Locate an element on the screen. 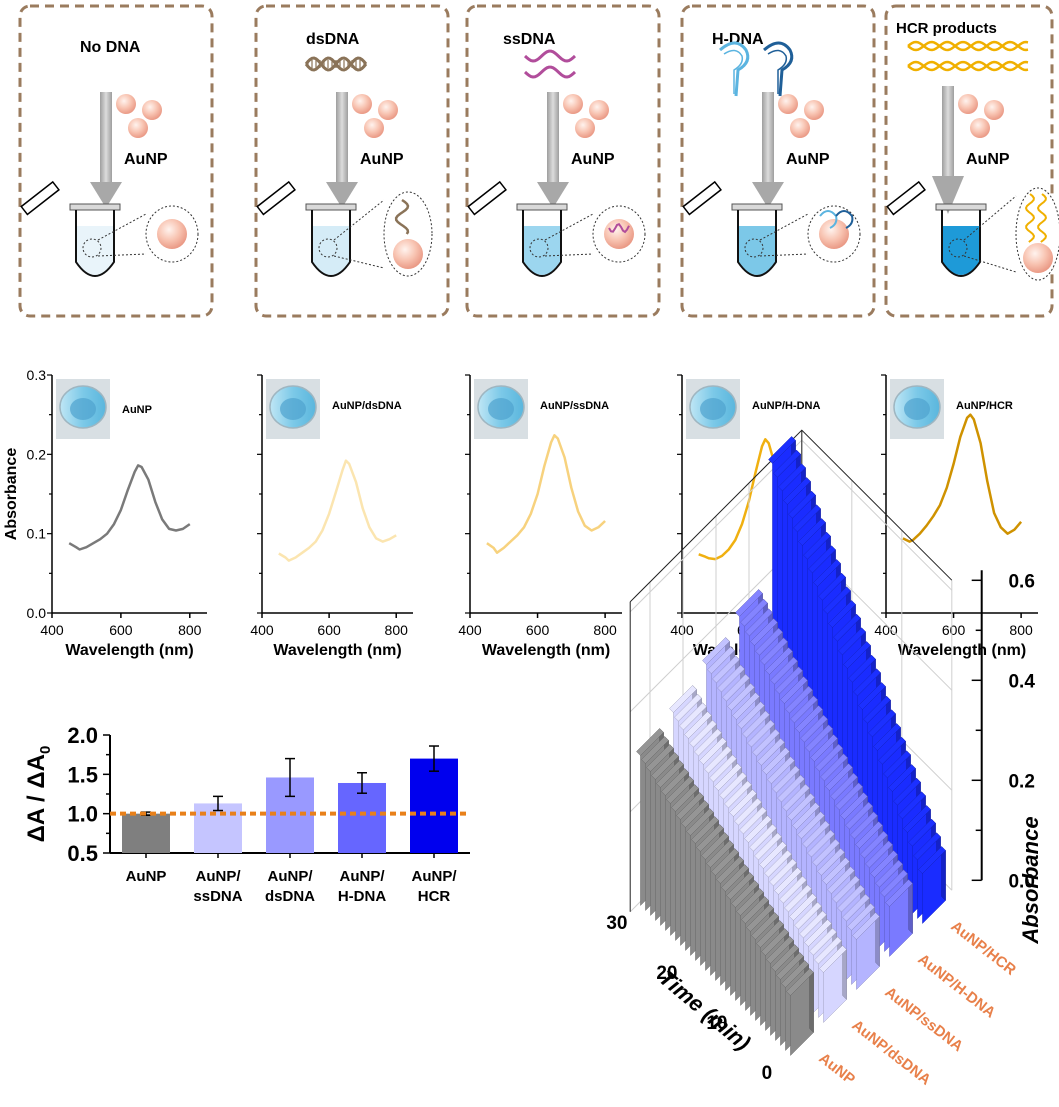 The width and height of the screenshot is (1059, 1107). inset-label: AuNP is located at coordinates (137, 410).